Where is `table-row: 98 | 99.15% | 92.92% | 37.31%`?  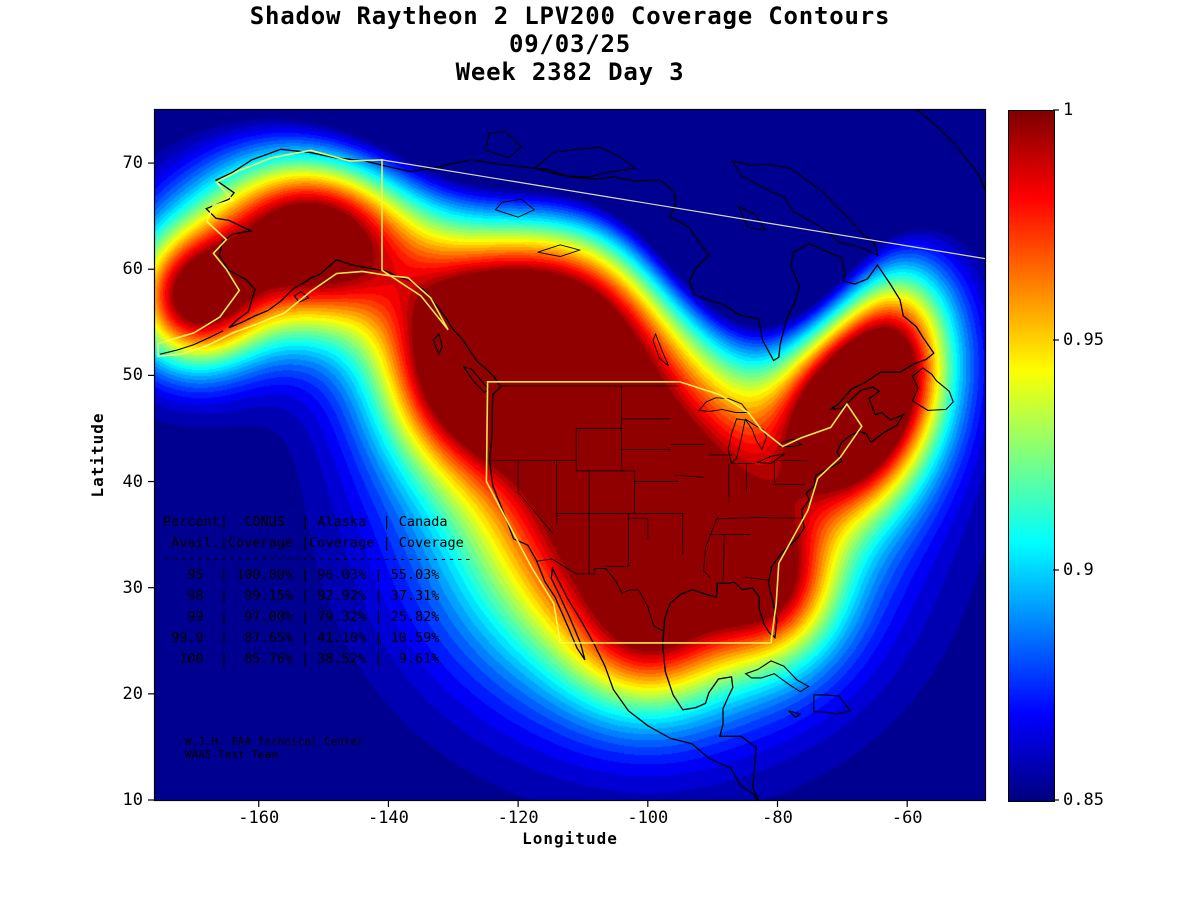
table-row: 98 | 99.15% | 92.92% | 37.31% is located at coordinates (301, 596).